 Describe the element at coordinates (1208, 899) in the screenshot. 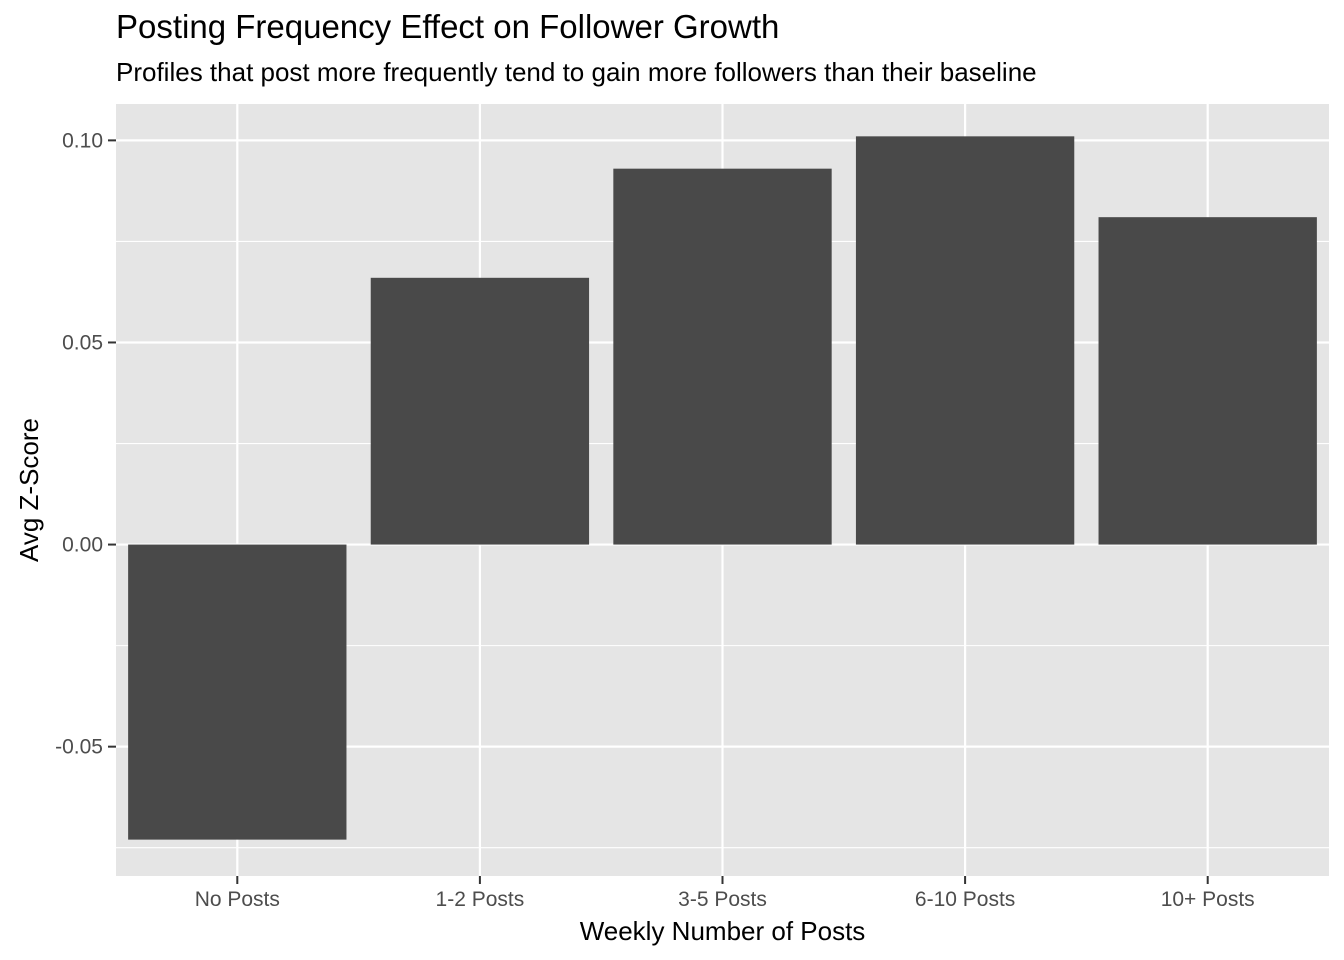

I see `x-tick-label: 10+ Posts` at that location.